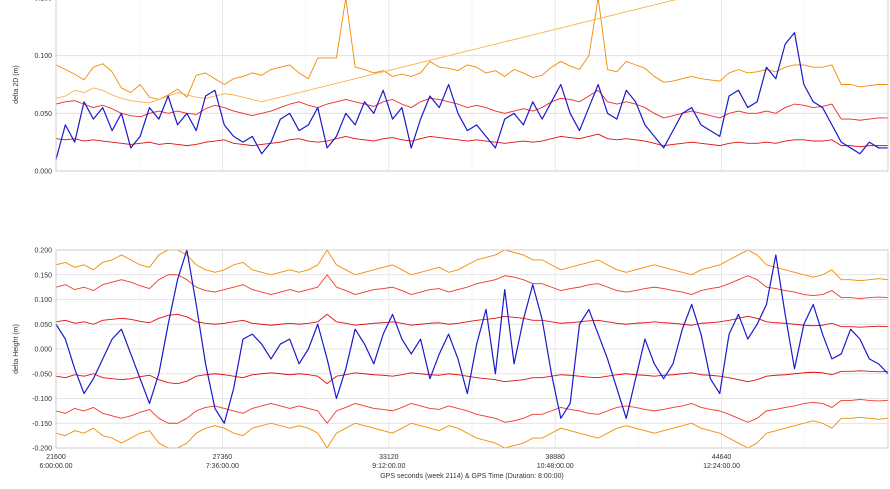 The height and width of the screenshot is (489, 890). What do you see at coordinates (389, 457) in the screenshot?
I see `x-tick-label-top: 33120` at bounding box center [389, 457].